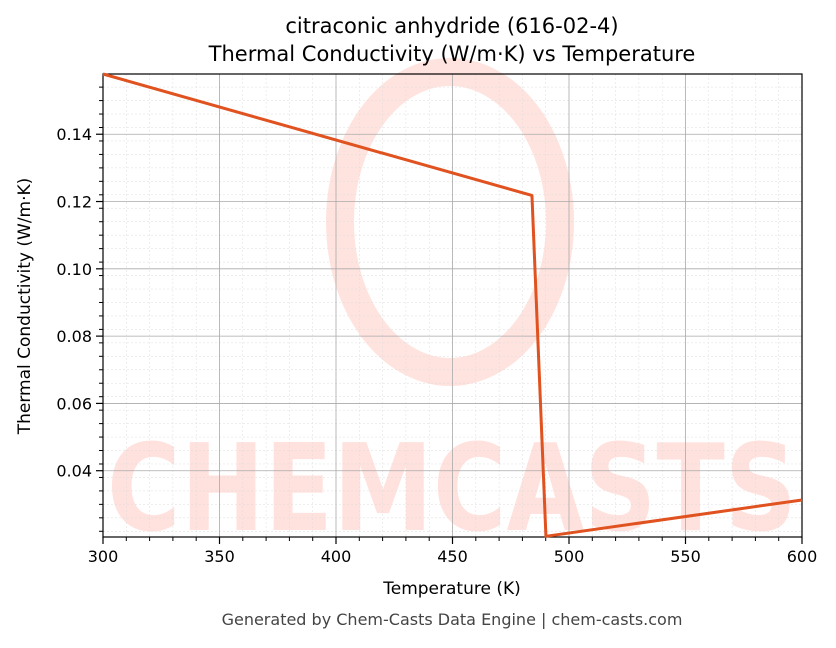 The height and width of the screenshot is (648, 836). What do you see at coordinates (74, 403) in the screenshot?
I see `y-tick-label: 0.06` at bounding box center [74, 403].